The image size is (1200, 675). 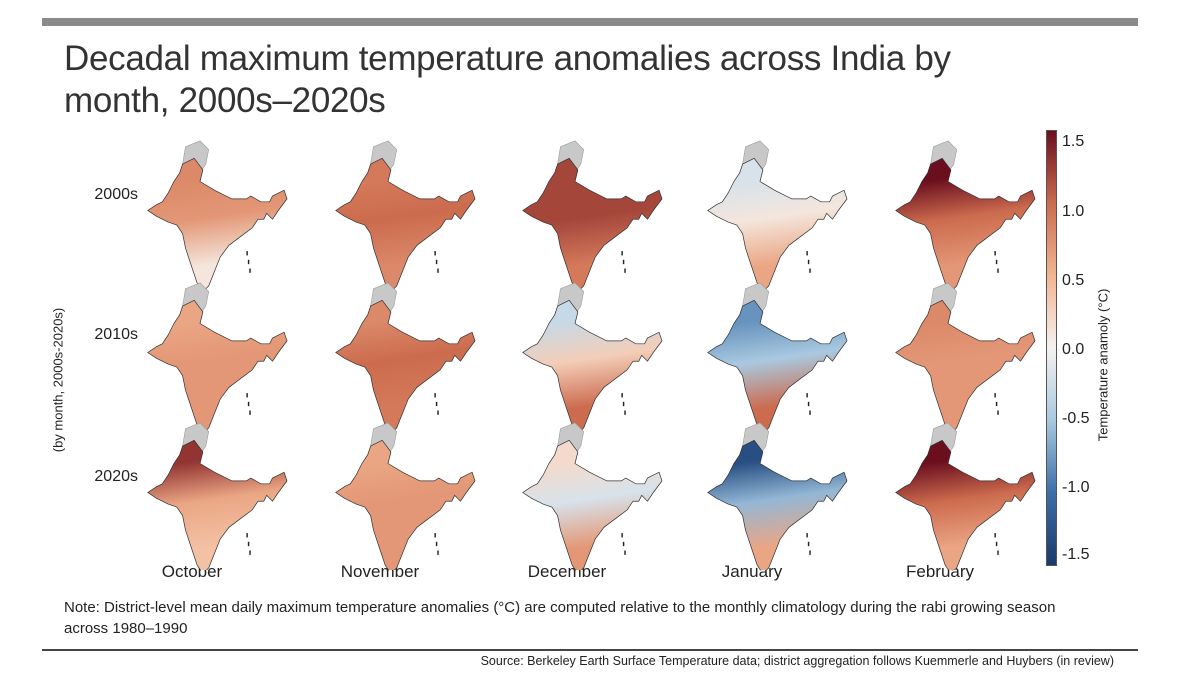 I want to click on colorbar-tick: 1.0, so click(x=1073, y=211).